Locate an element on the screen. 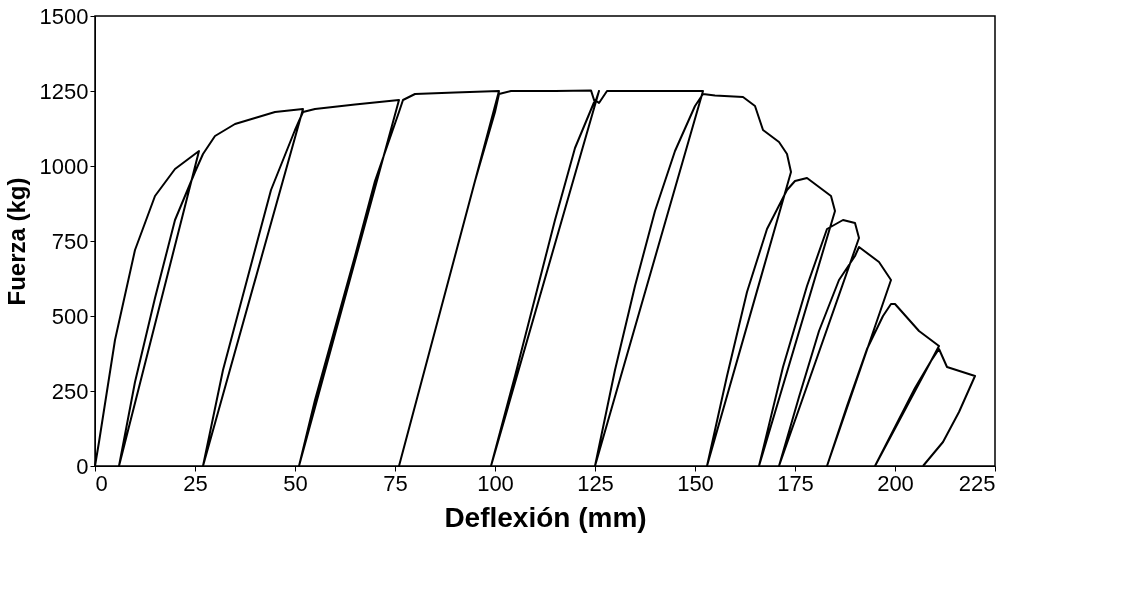 Image resolution: width=1137 pixels, height=611 pixels. x-axis-title: Deflexión (mm) is located at coordinates (545, 517).